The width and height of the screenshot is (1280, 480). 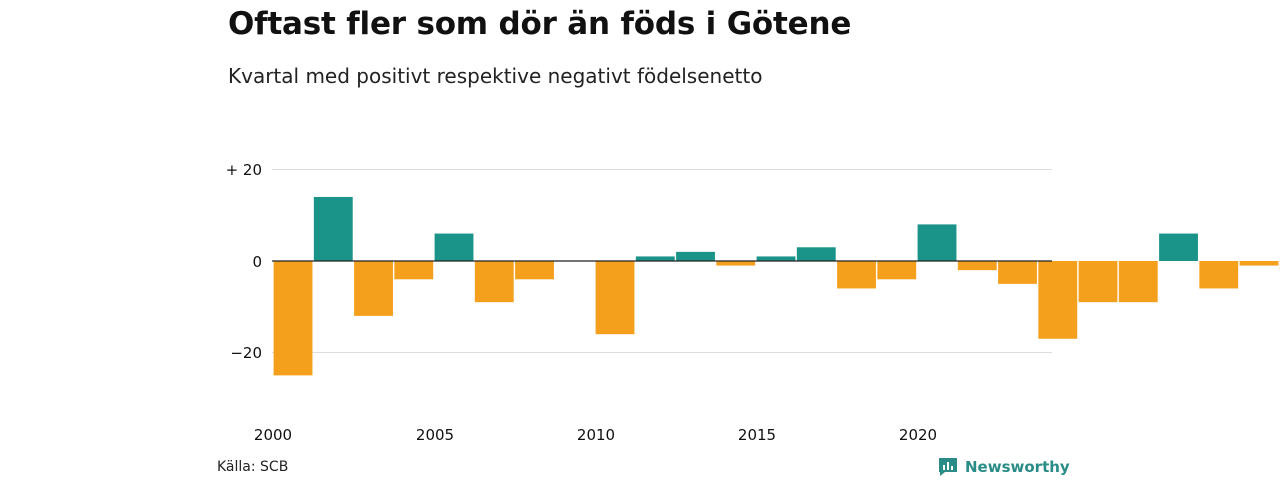 What do you see at coordinates (918, 435) in the screenshot?
I see `x-tick-label: 2020` at bounding box center [918, 435].